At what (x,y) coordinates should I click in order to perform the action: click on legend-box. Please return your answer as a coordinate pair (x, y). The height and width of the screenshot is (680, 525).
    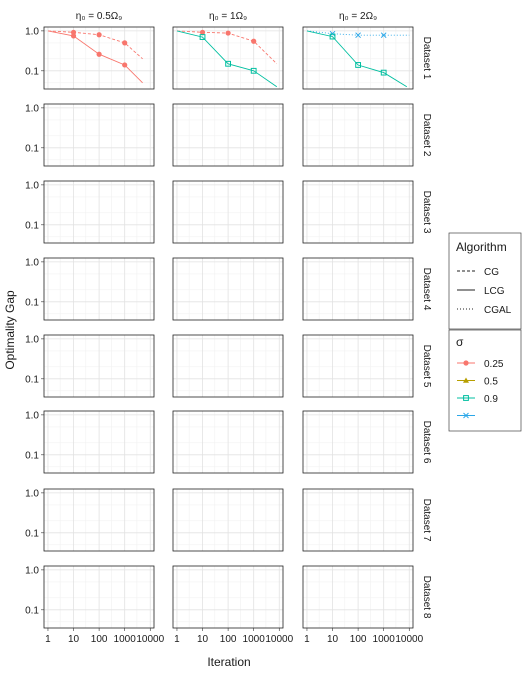
    Looking at the image, I should click on (485, 281).